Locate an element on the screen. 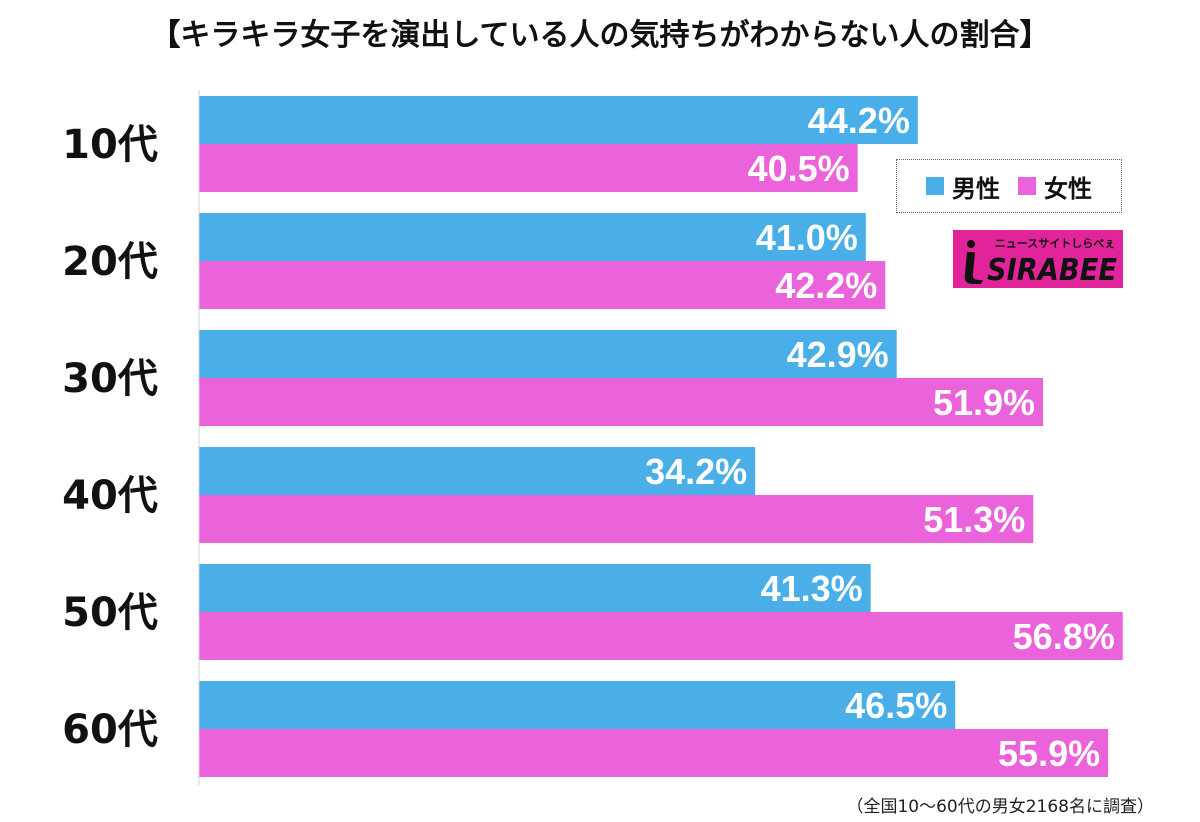 The height and width of the screenshot is (822, 1200). legend-label-male: 男性 is located at coordinates (976, 188).